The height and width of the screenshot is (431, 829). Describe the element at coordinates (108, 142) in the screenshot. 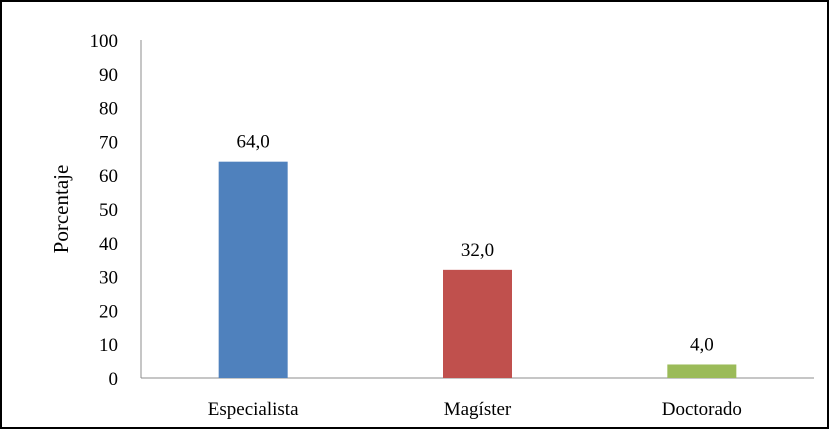

I see `y-tick-label: 70` at that location.